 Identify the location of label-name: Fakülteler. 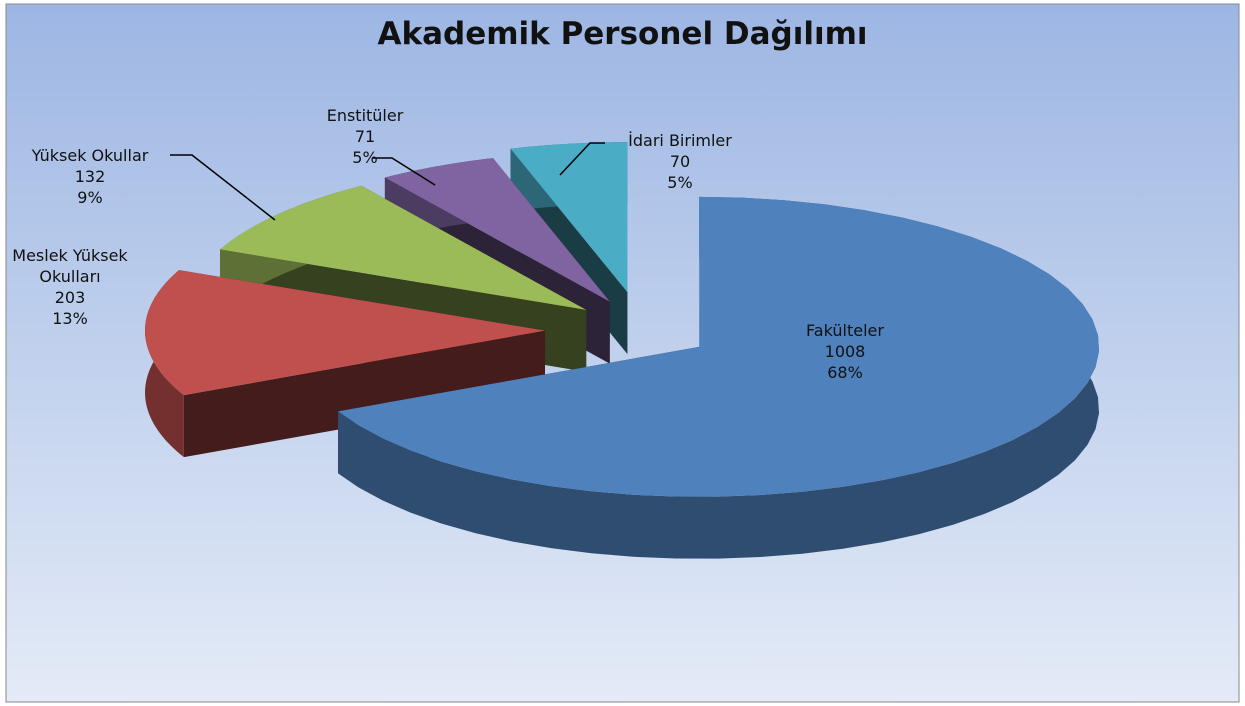
(845, 330).